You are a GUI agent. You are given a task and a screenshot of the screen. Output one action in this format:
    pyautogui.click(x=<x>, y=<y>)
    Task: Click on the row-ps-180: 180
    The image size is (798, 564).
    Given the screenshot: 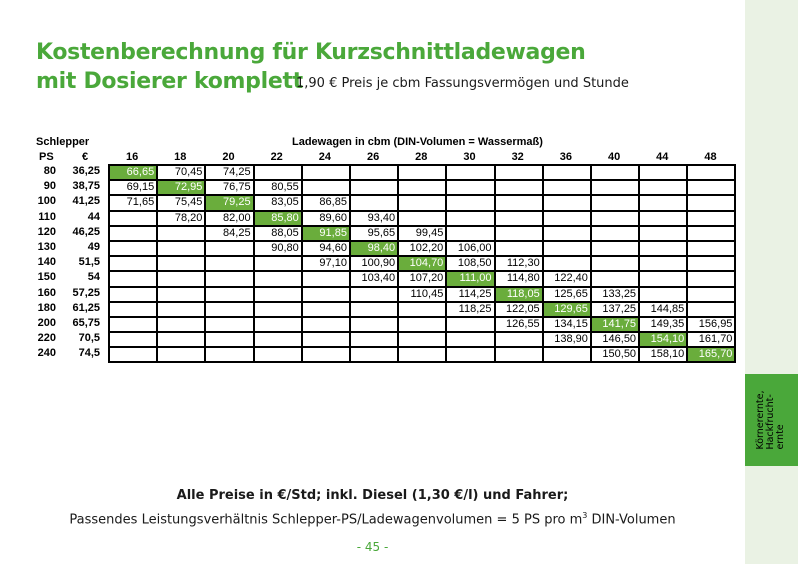 What is the action you would take?
    pyautogui.click(x=46, y=307)
    